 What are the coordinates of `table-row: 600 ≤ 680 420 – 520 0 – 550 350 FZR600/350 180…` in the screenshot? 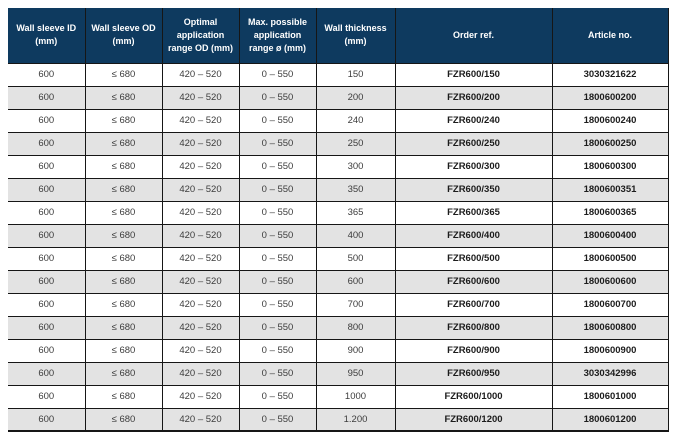 It's located at (338, 189).